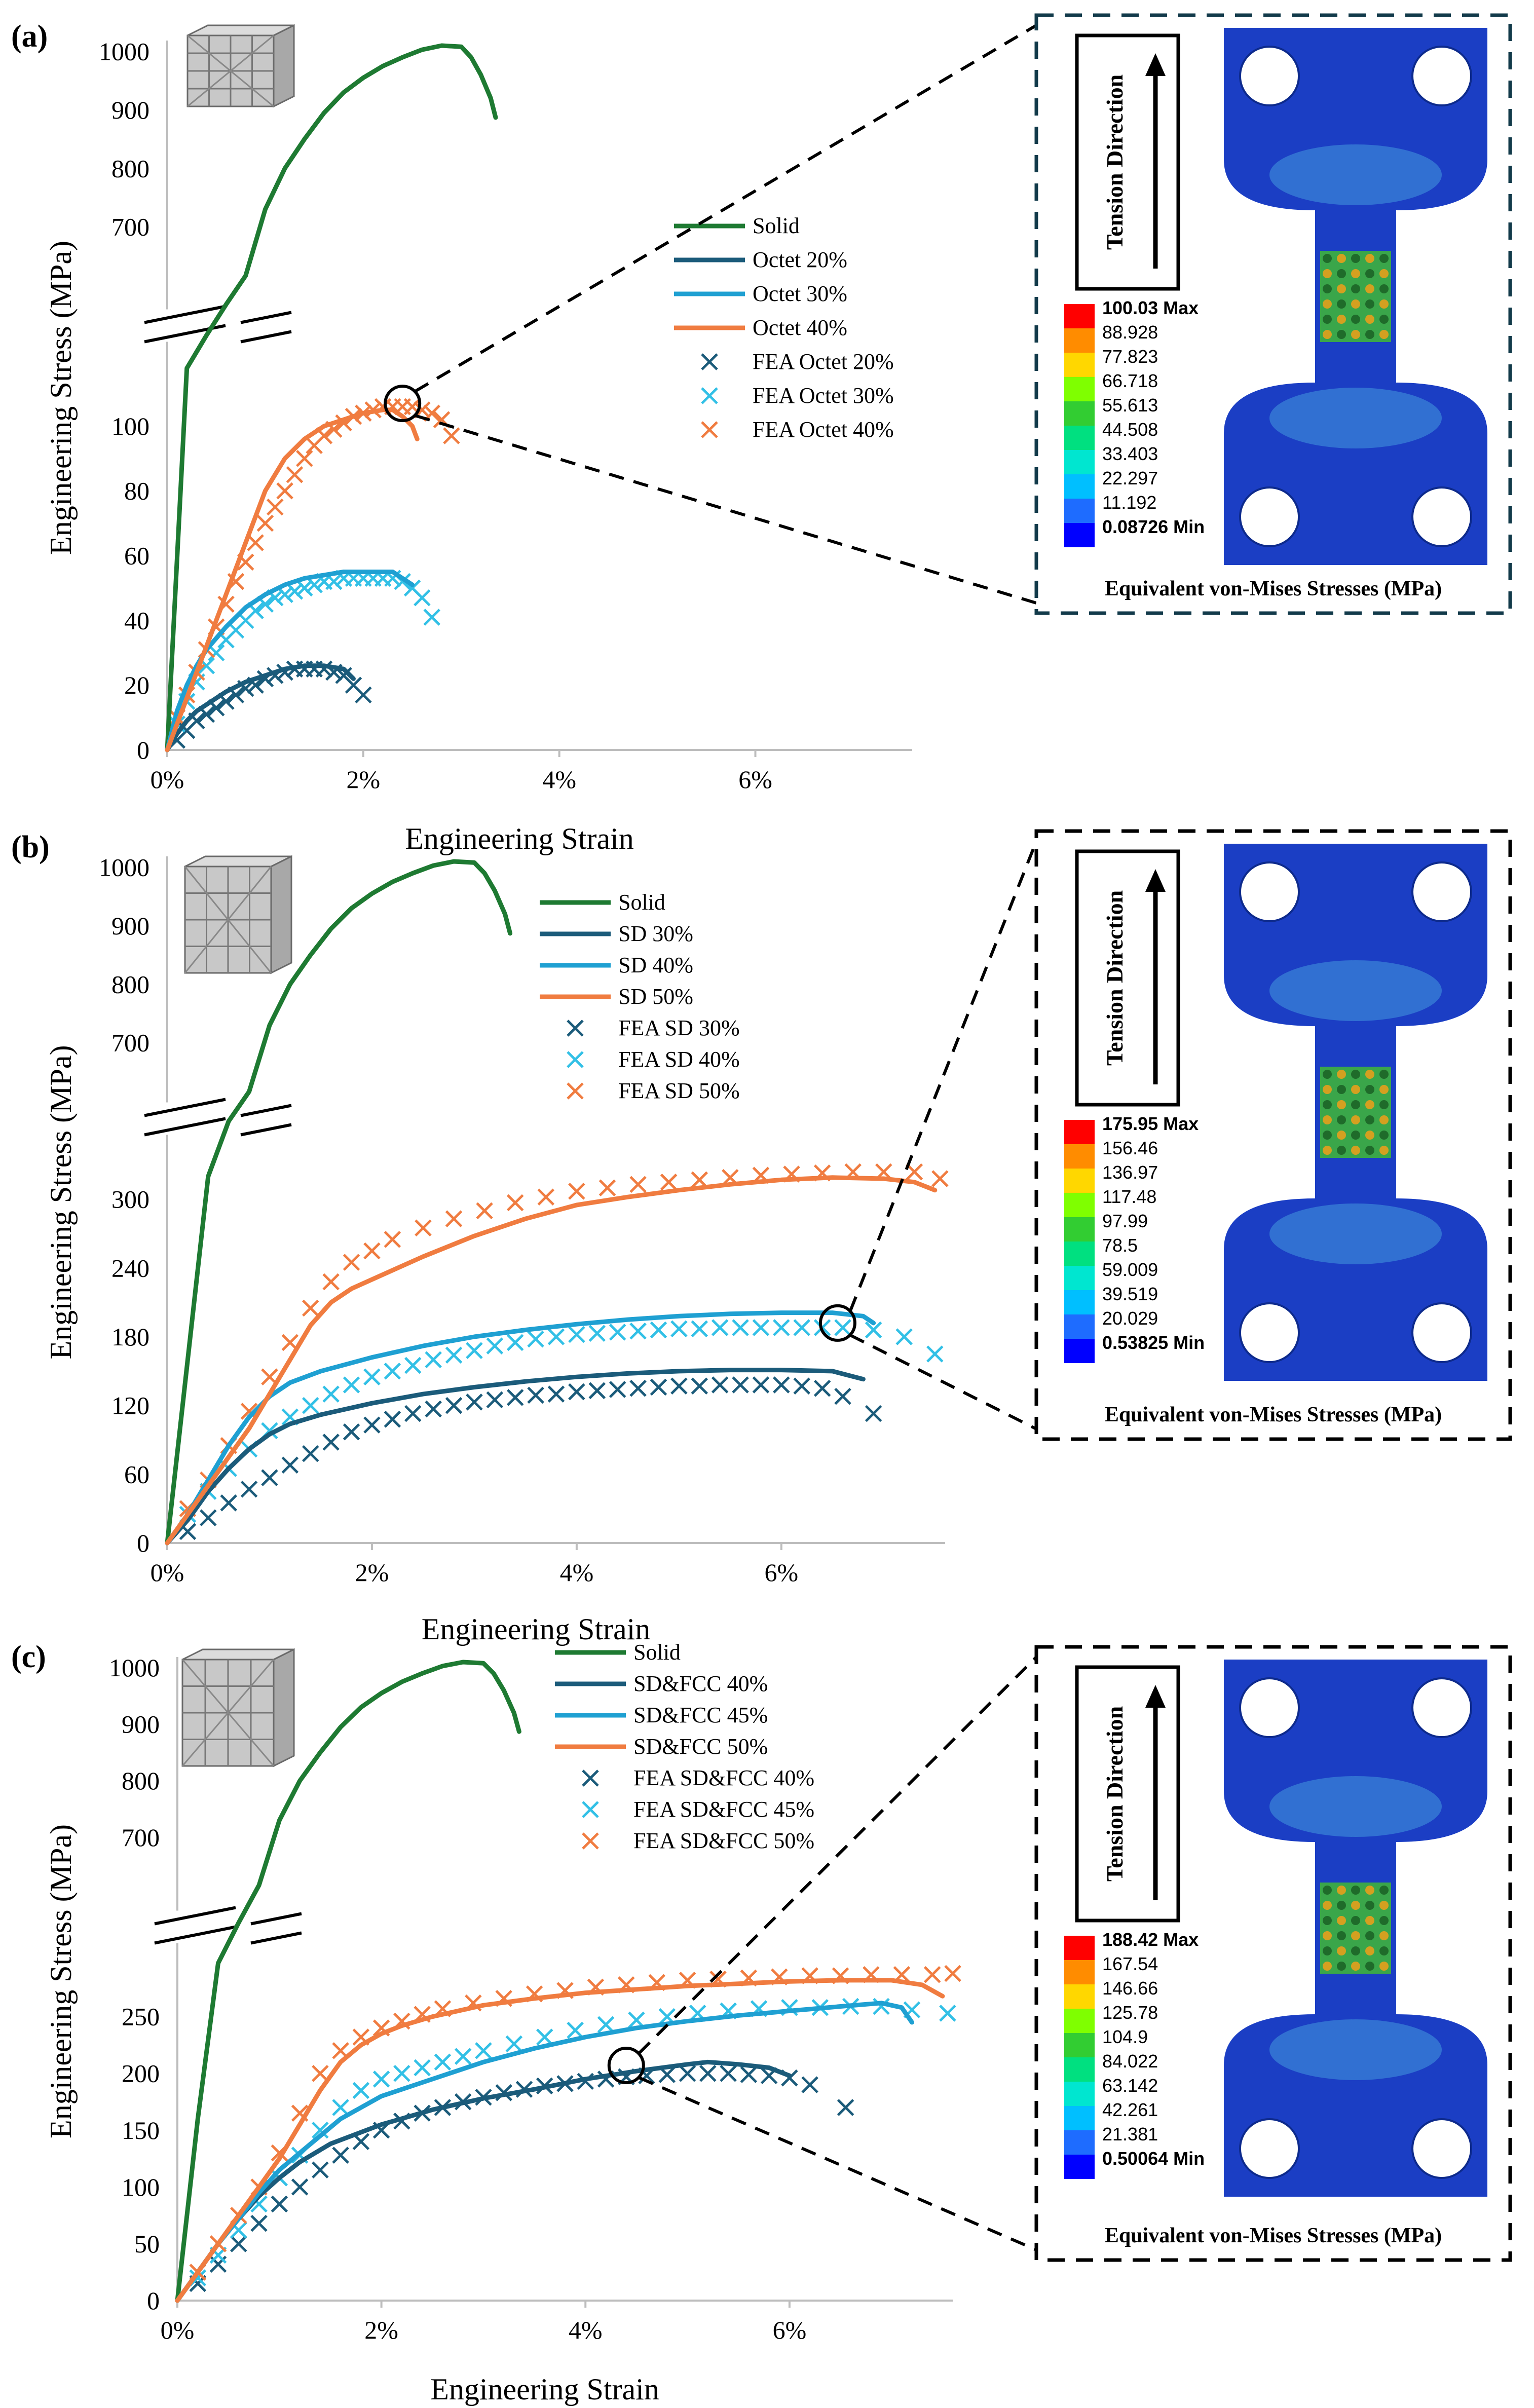 The height and width of the screenshot is (2408, 1534). What do you see at coordinates (141, 1837) in the screenshot?
I see `y-tick-label: 700` at bounding box center [141, 1837].